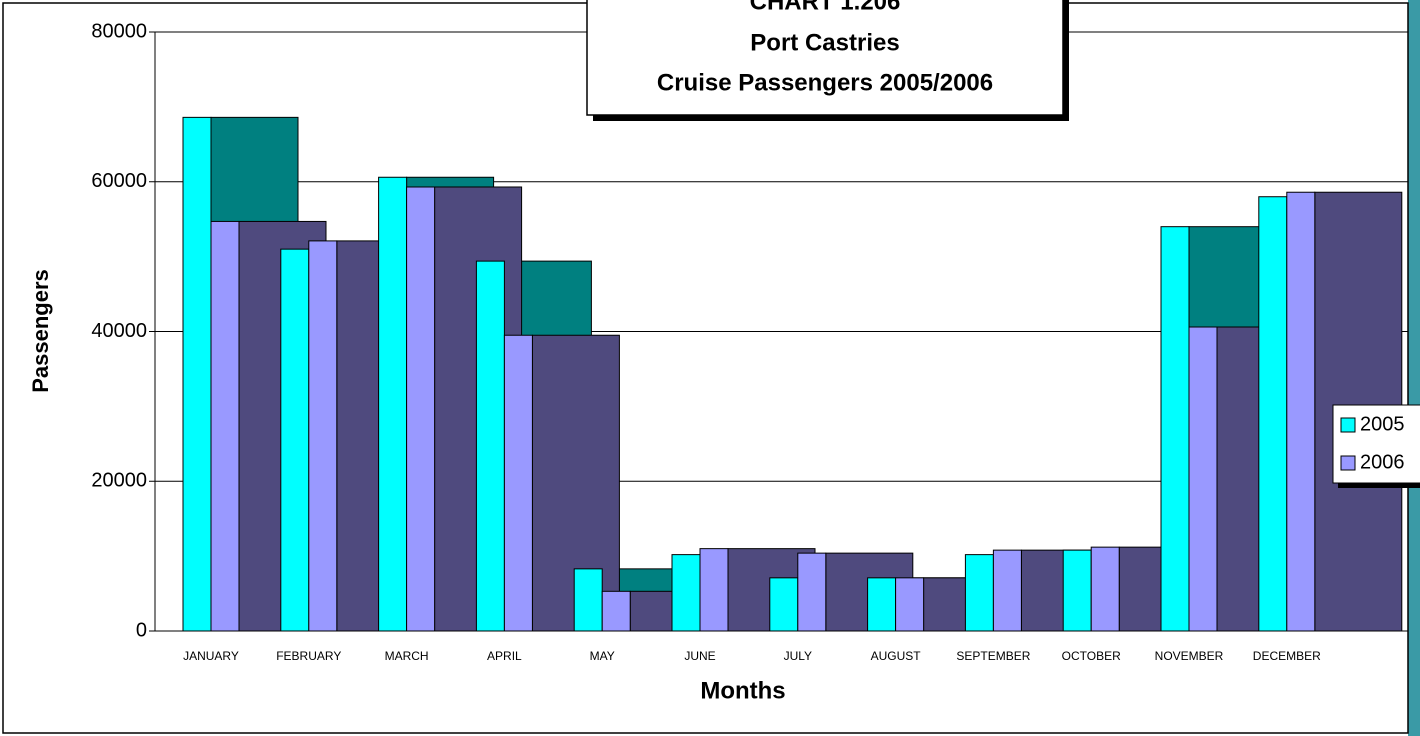 The image size is (1420, 736). What do you see at coordinates (1376, 446) in the screenshot?
I see `legend: 2005 2006` at bounding box center [1376, 446].